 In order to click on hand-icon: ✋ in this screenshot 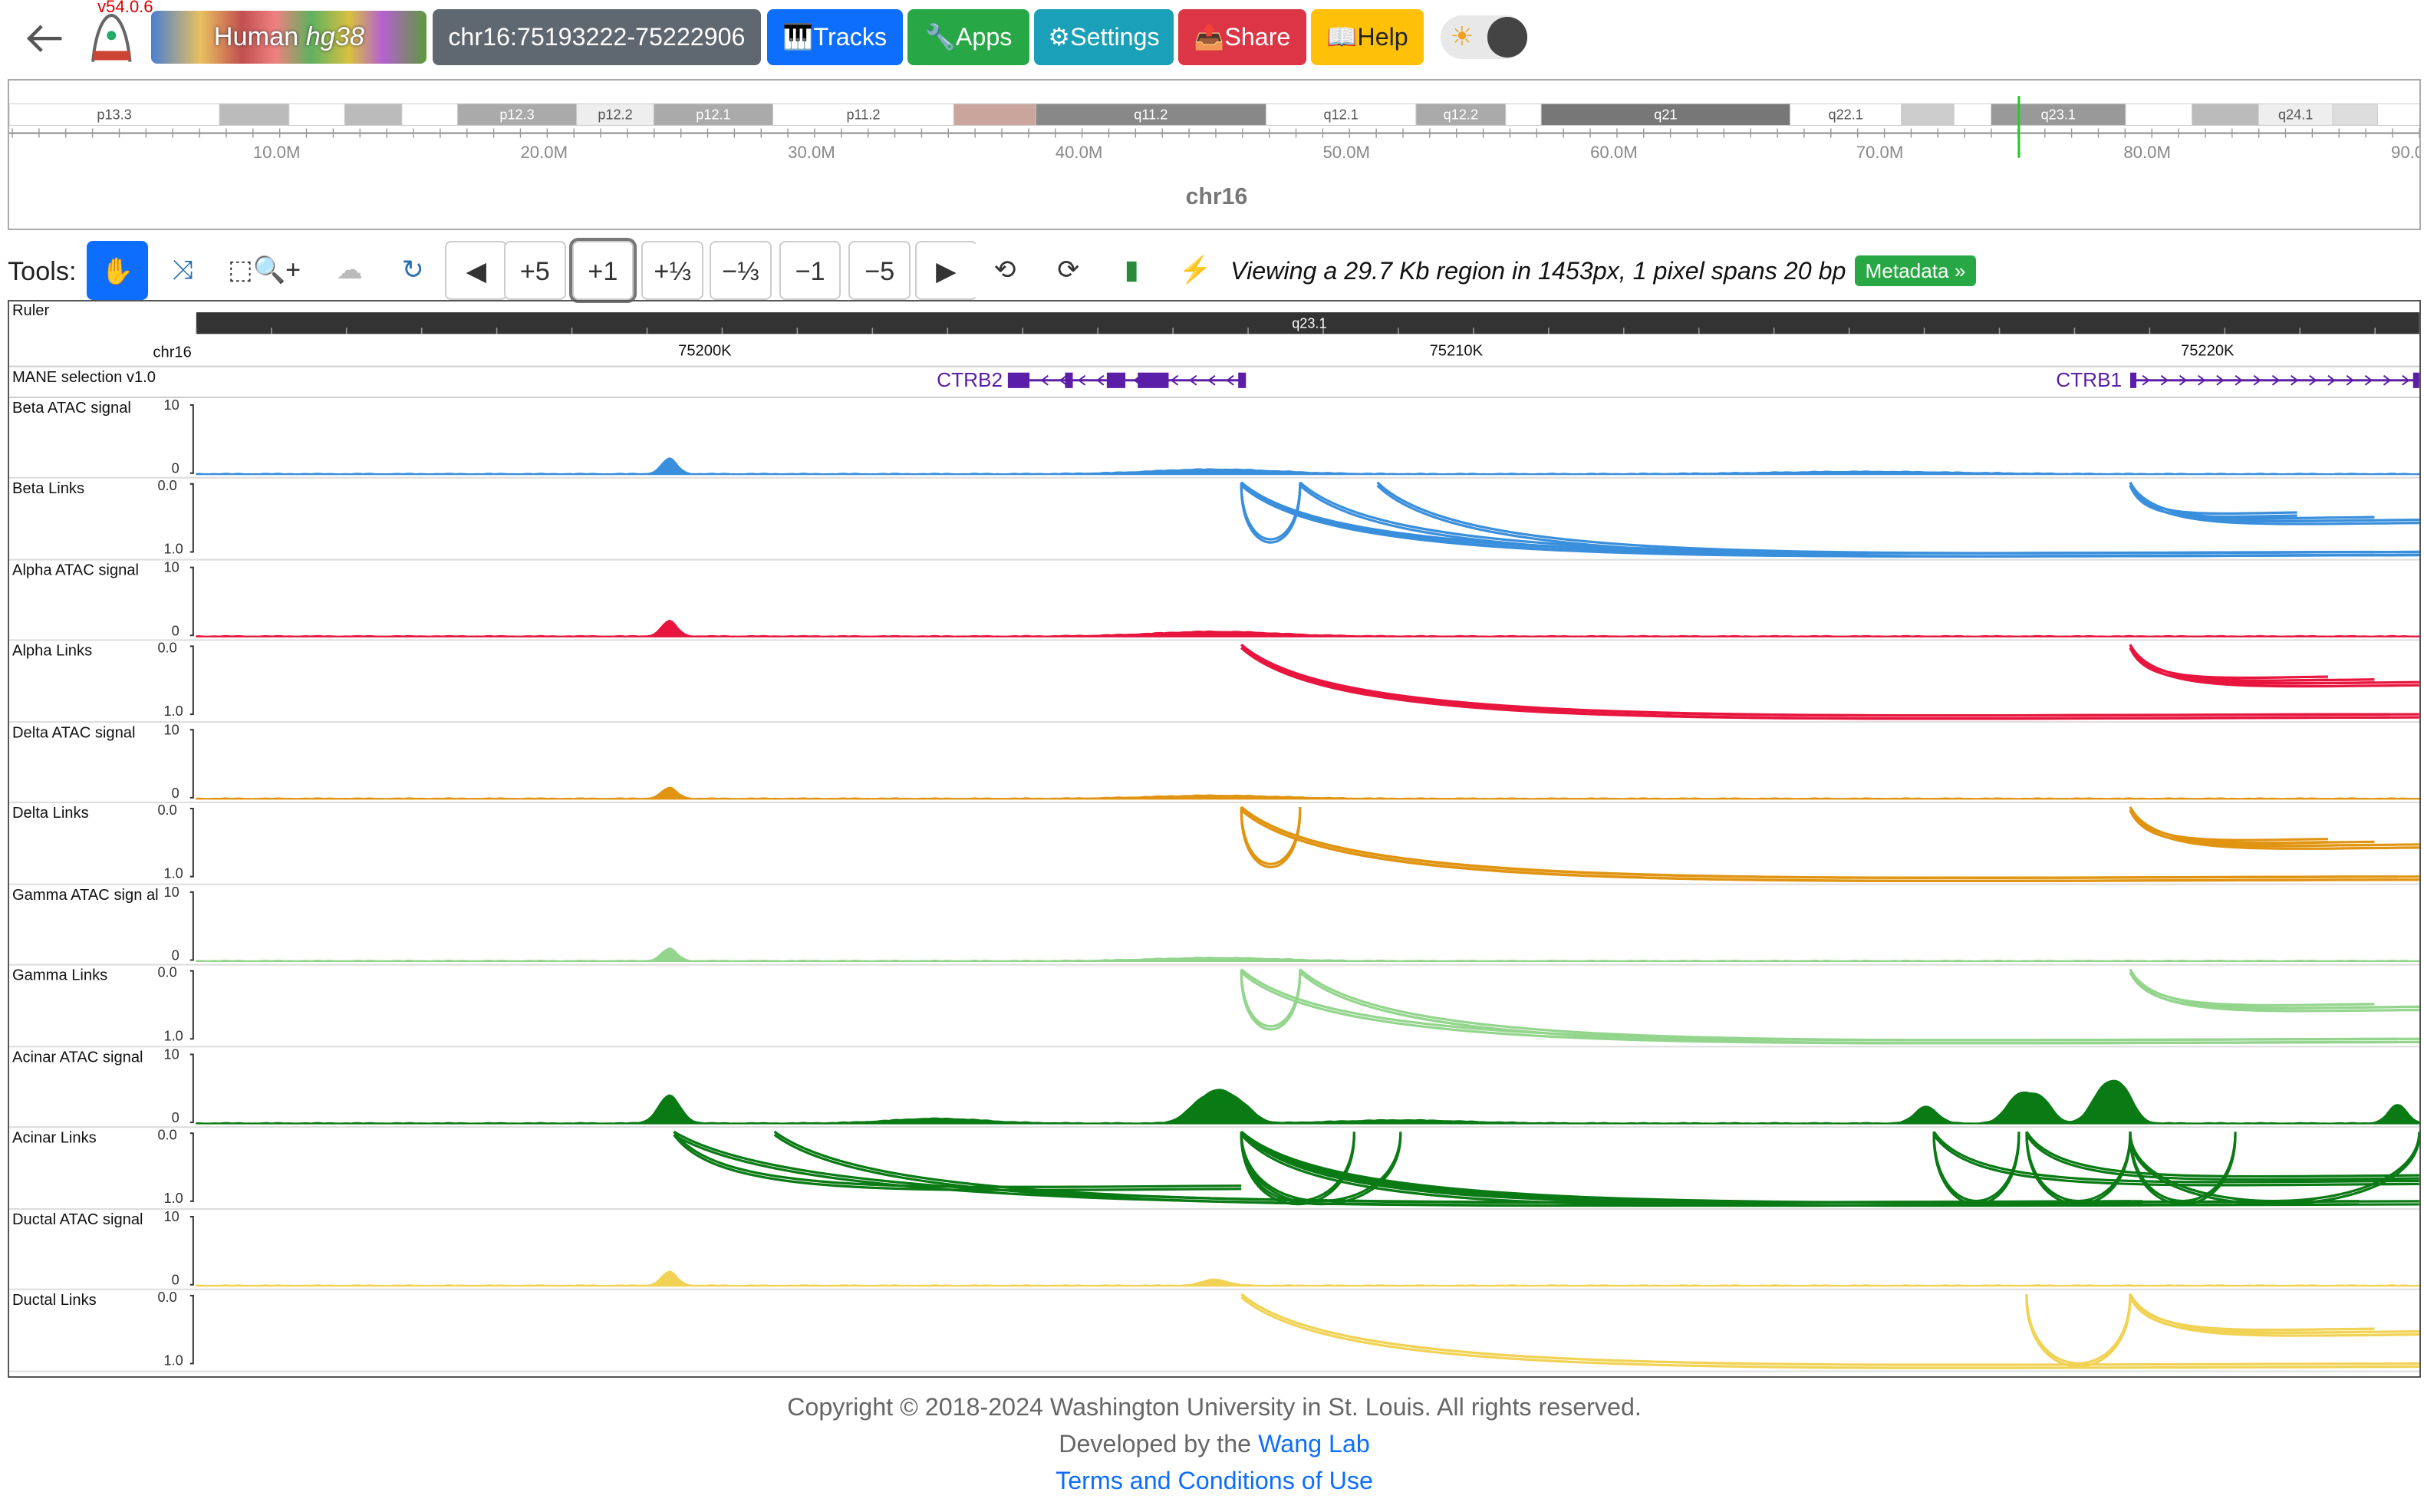, I will do `click(117, 272)`.